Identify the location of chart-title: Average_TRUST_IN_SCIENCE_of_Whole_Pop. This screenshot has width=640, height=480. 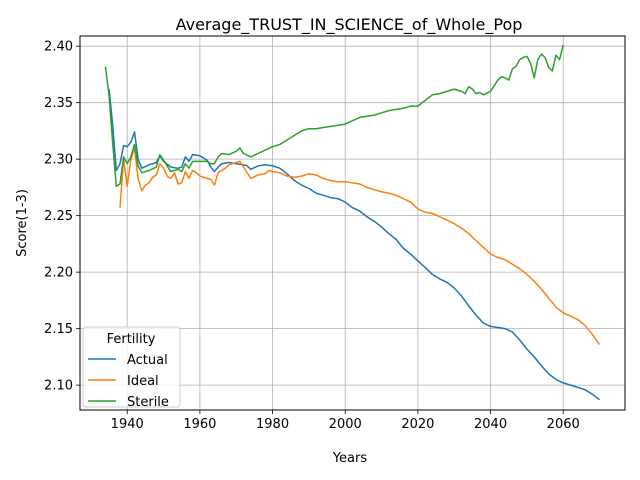
(349, 25).